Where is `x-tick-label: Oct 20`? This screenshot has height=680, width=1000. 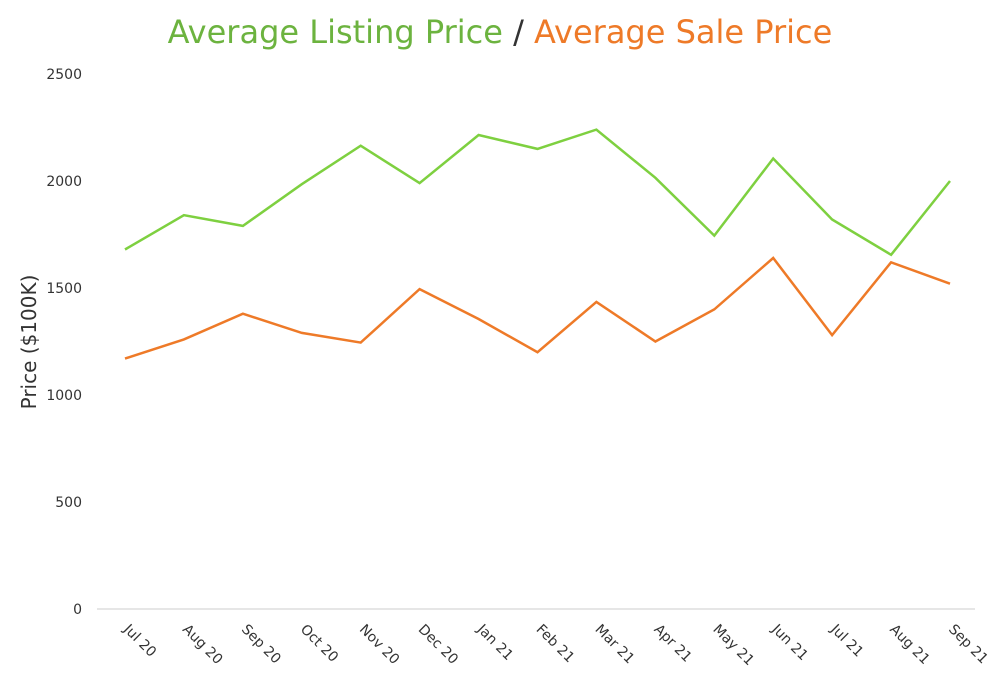
x-tick-label: Oct 20 is located at coordinates (319, 644).